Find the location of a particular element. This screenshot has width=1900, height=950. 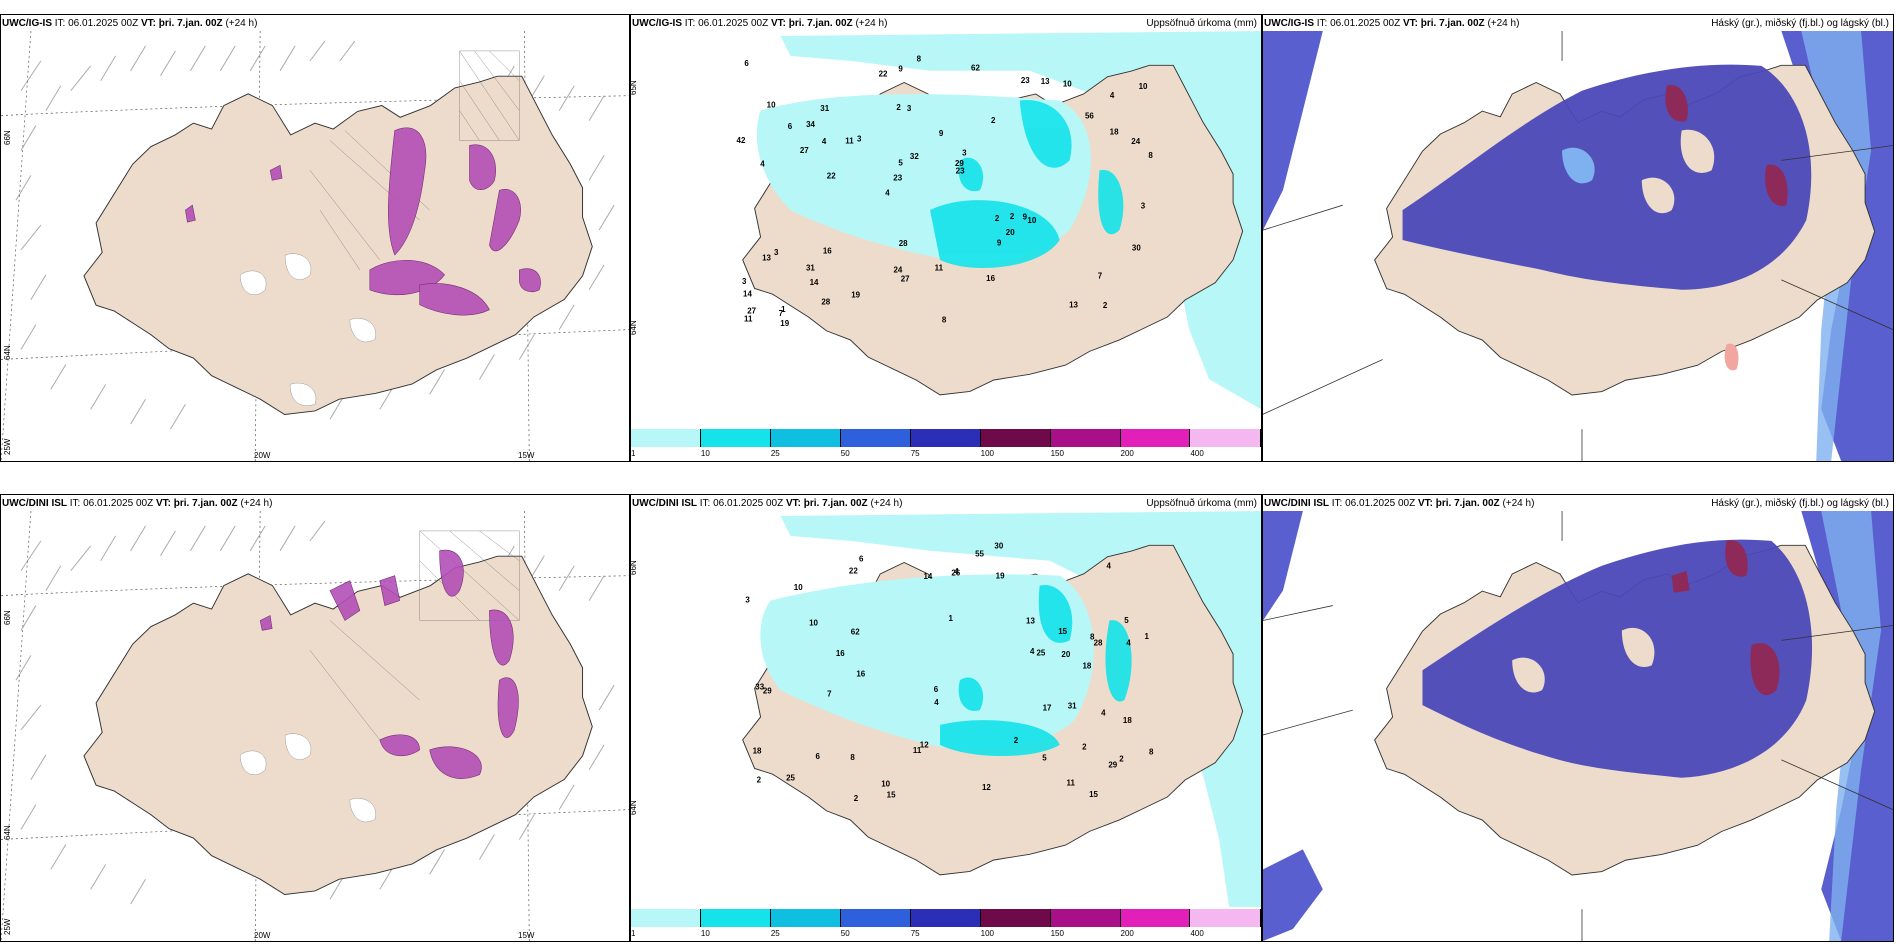

snow-area is located at coordinates (407, 191).